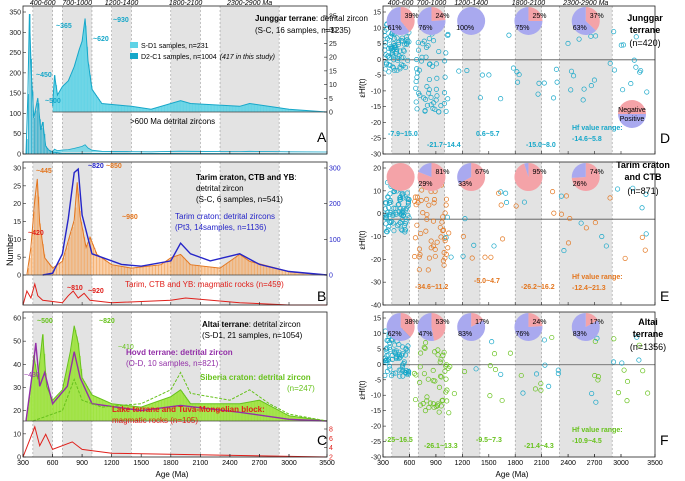 The height and width of the screenshot is (481, 685). What do you see at coordinates (465, 334) in the screenshot?
I see `pie-positive-label: 83%` at bounding box center [465, 334].